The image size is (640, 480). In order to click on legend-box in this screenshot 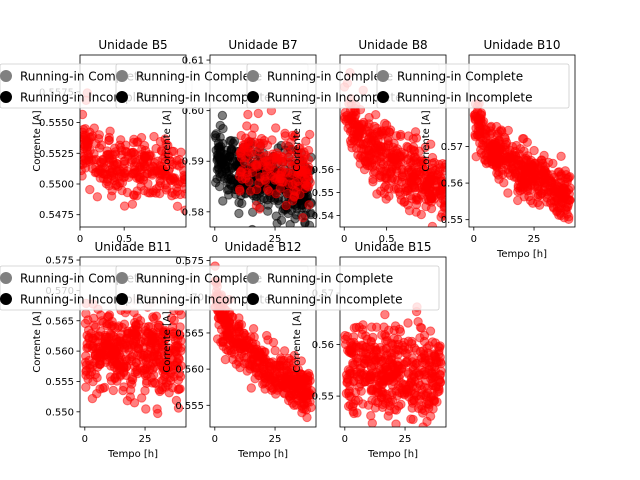, I will do `click(343, 288)`.